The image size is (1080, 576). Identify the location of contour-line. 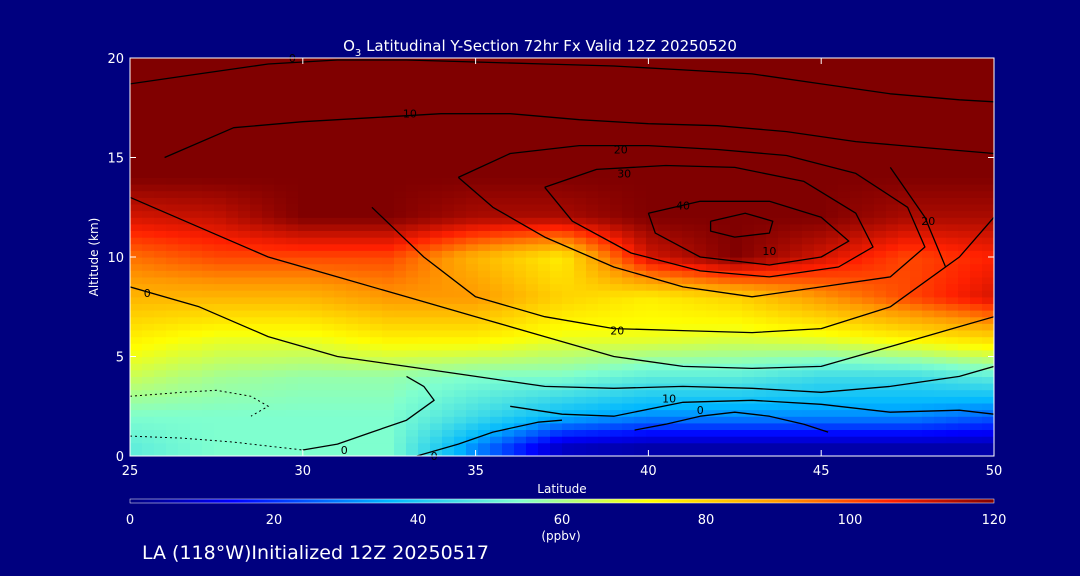
(562, 81).